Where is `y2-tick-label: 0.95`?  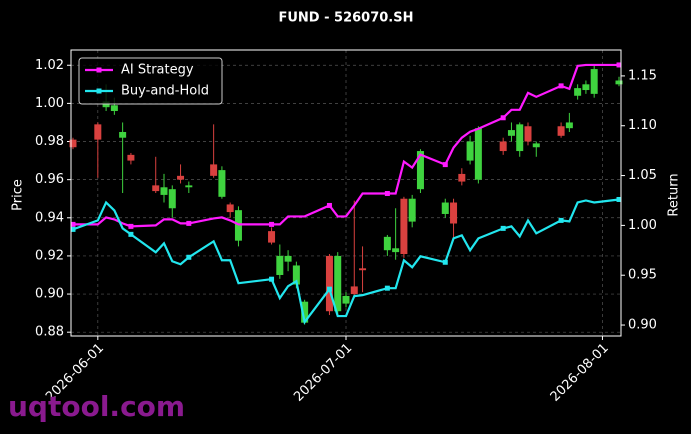
y2-tick-label: 0.95 is located at coordinates (642, 275).